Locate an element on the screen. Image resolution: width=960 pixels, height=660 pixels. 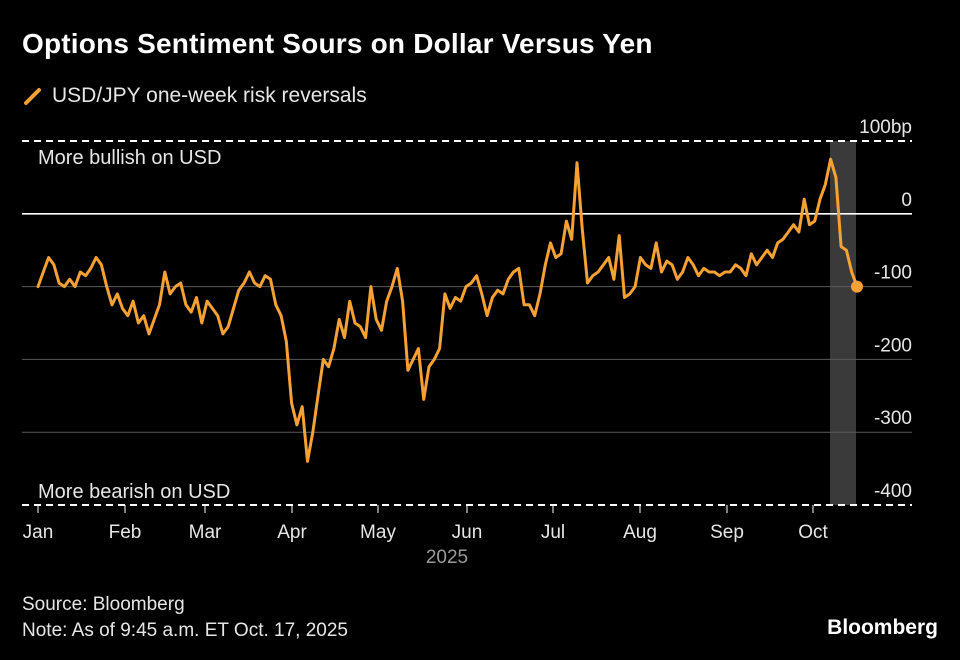
annotation-bullish: More bullish on USD is located at coordinates (129, 158).